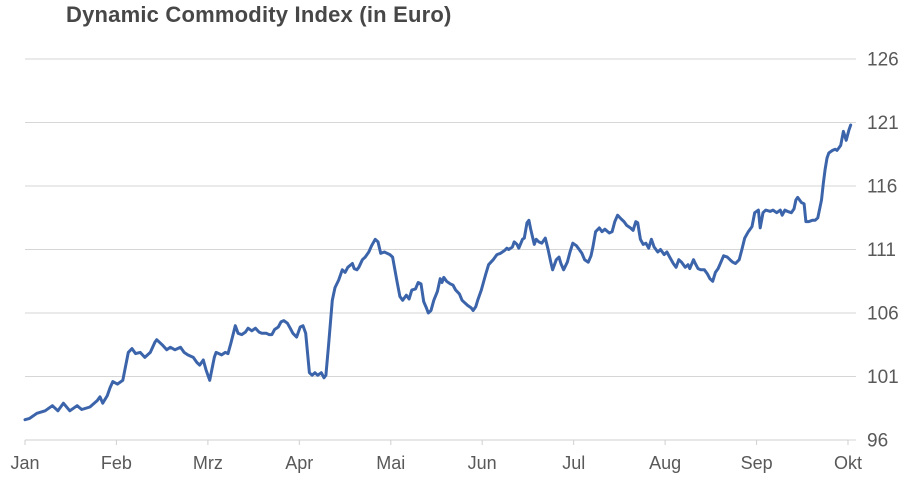 This screenshot has width=917, height=489. I want to click on x-axis-tick-label: Jul, so click(573, 463).